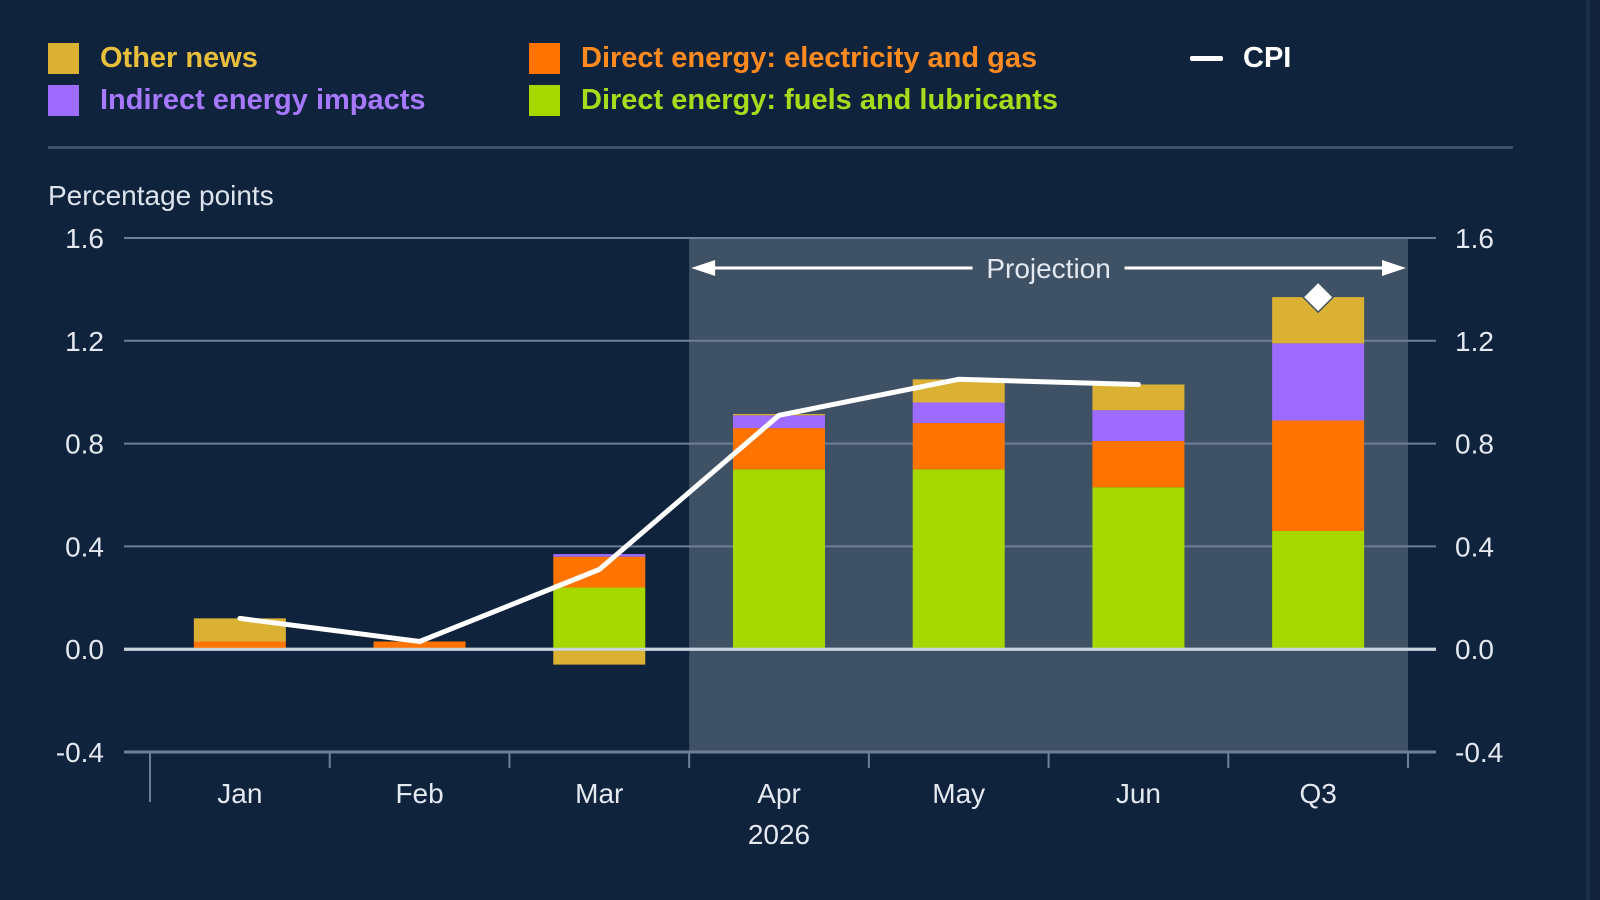  I want to click on x-tick-label: Mar, so click(599, 793).